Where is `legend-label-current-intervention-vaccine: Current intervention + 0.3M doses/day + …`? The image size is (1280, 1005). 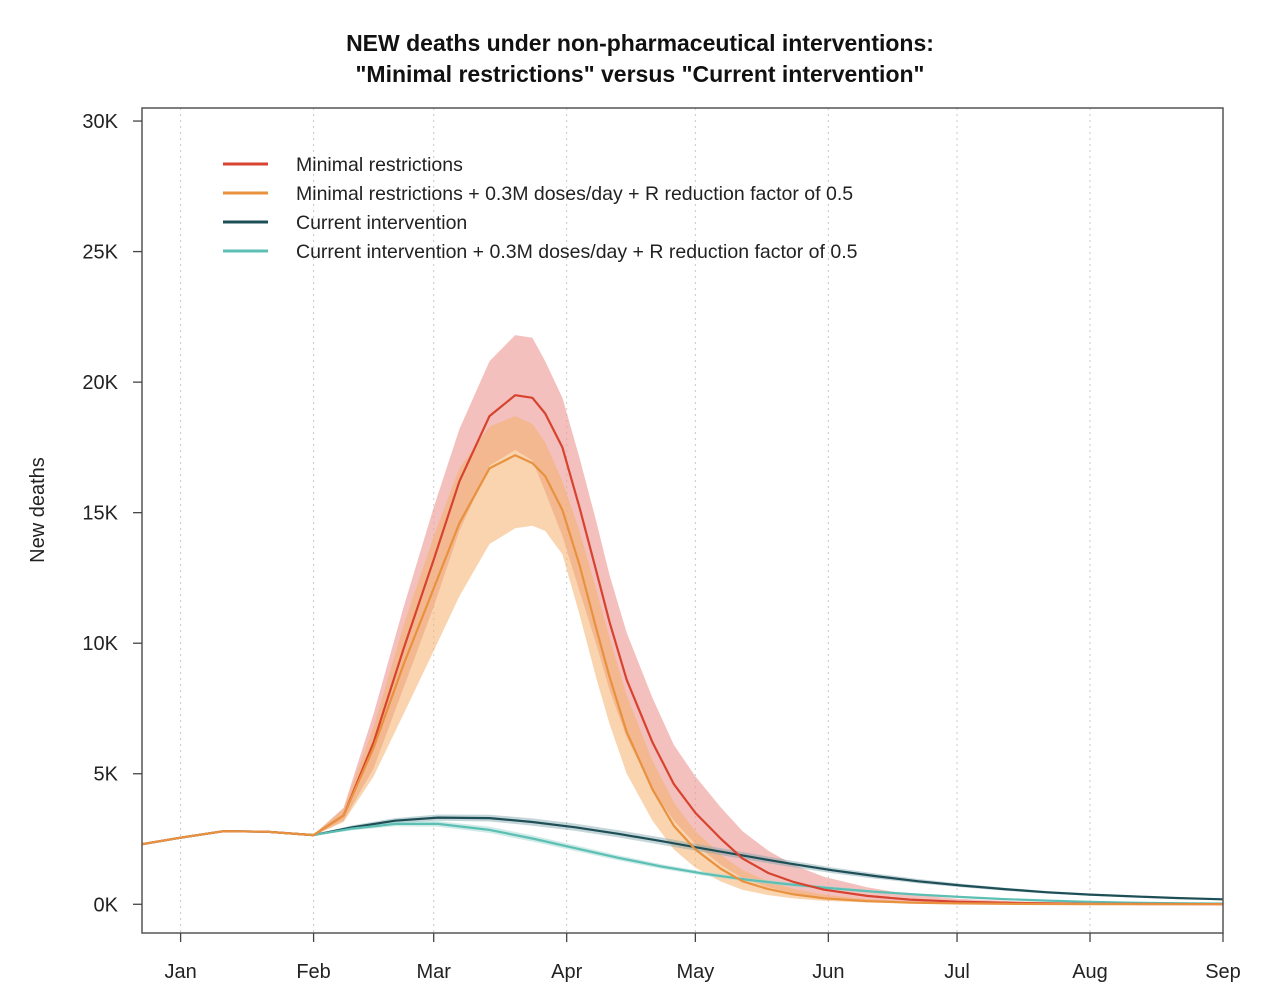
legend-label-current-intervention-vaccine: Current intervention + 0.3M doses/day + … is located at coordinates (577, 252).